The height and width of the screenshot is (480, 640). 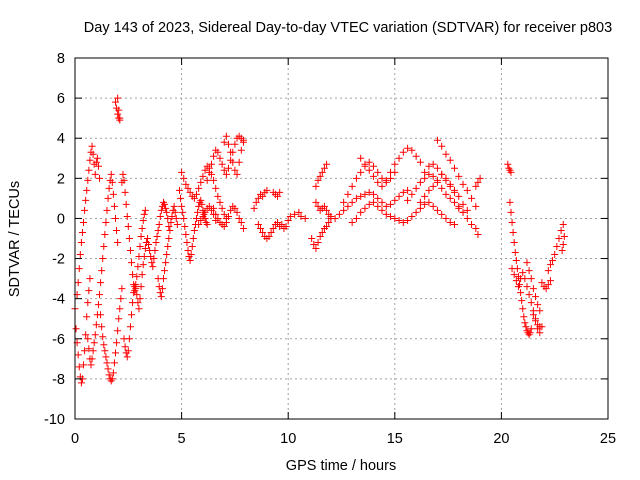 I want to click on y-tick-label: 4, so click(x=61, y=139).